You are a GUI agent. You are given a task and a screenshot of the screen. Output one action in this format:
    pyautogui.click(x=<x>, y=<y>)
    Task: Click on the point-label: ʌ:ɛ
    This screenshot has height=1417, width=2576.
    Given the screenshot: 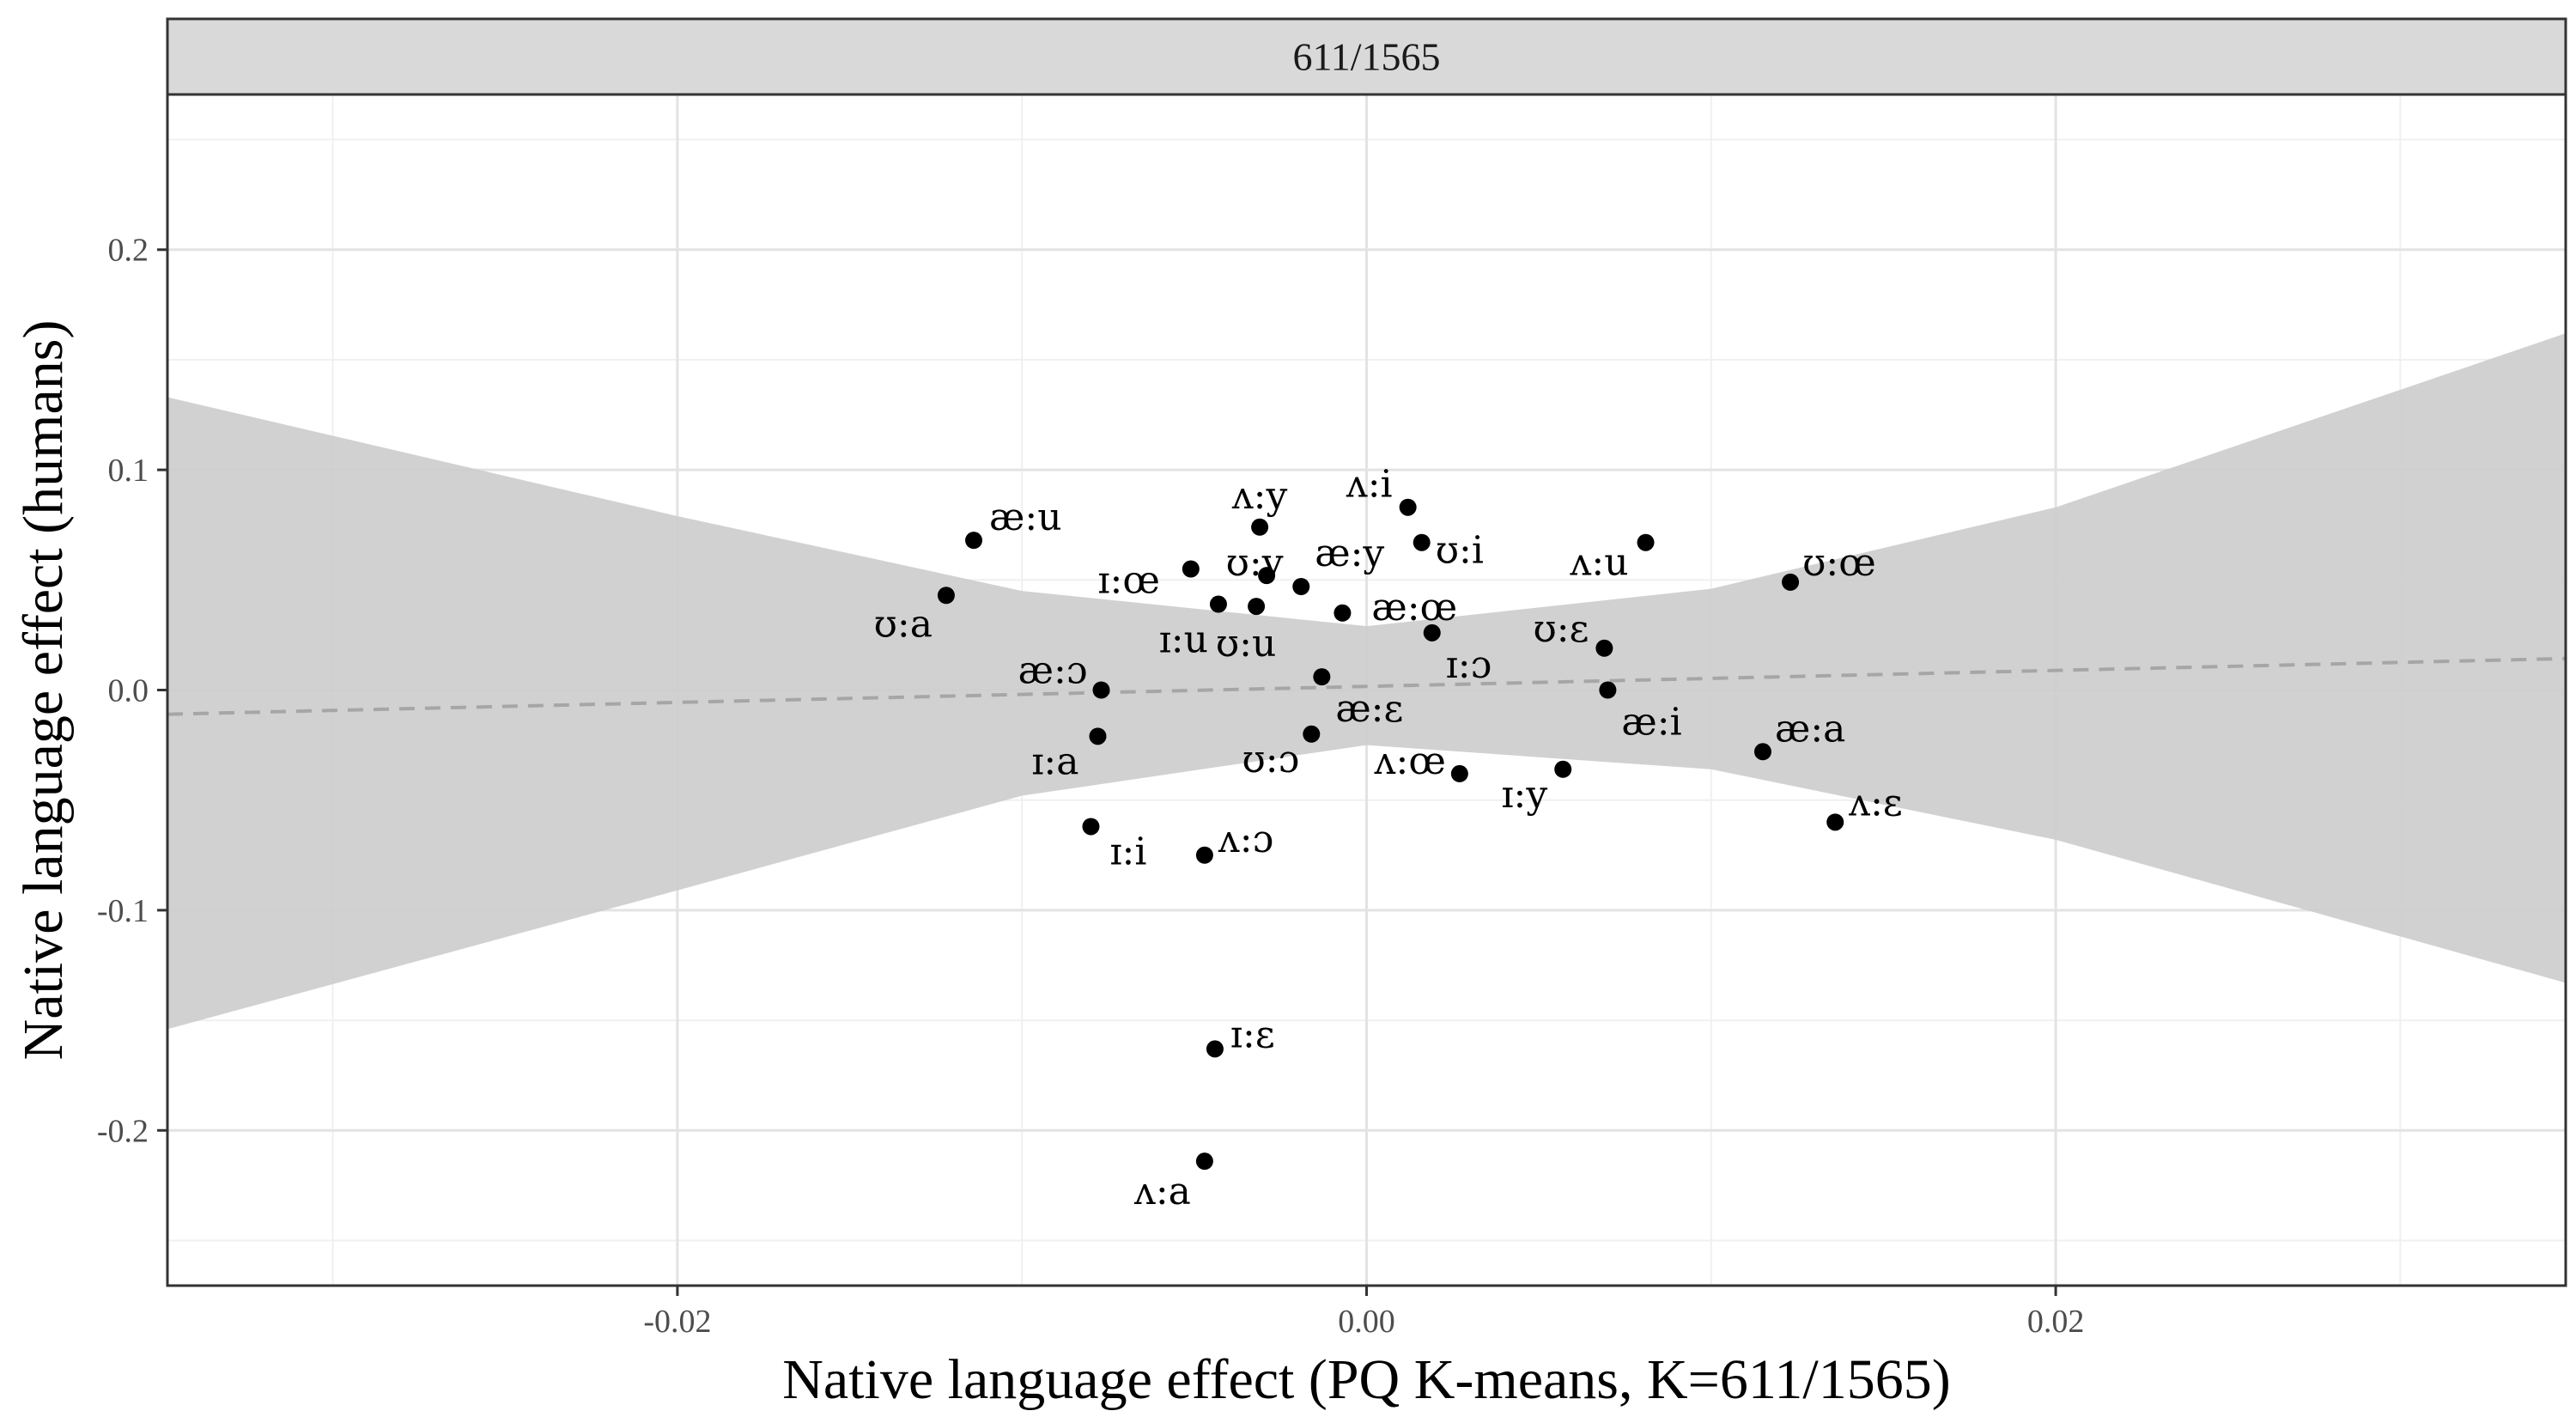 What is the action you would take?
    pyautogui.click(x=1875, y=802)
    